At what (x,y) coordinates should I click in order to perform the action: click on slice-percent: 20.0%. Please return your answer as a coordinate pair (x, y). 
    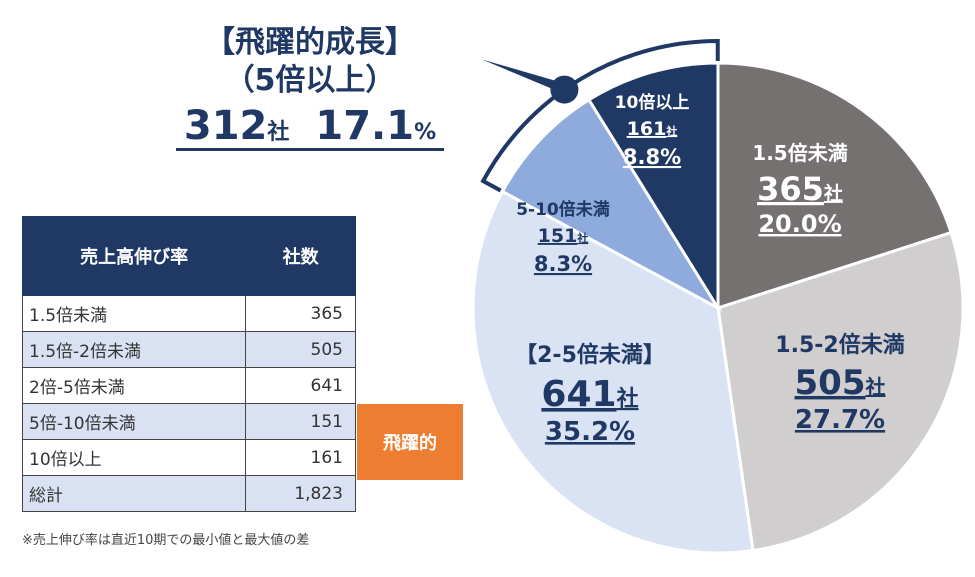
    Looking at the image, I should click on (799, 224).